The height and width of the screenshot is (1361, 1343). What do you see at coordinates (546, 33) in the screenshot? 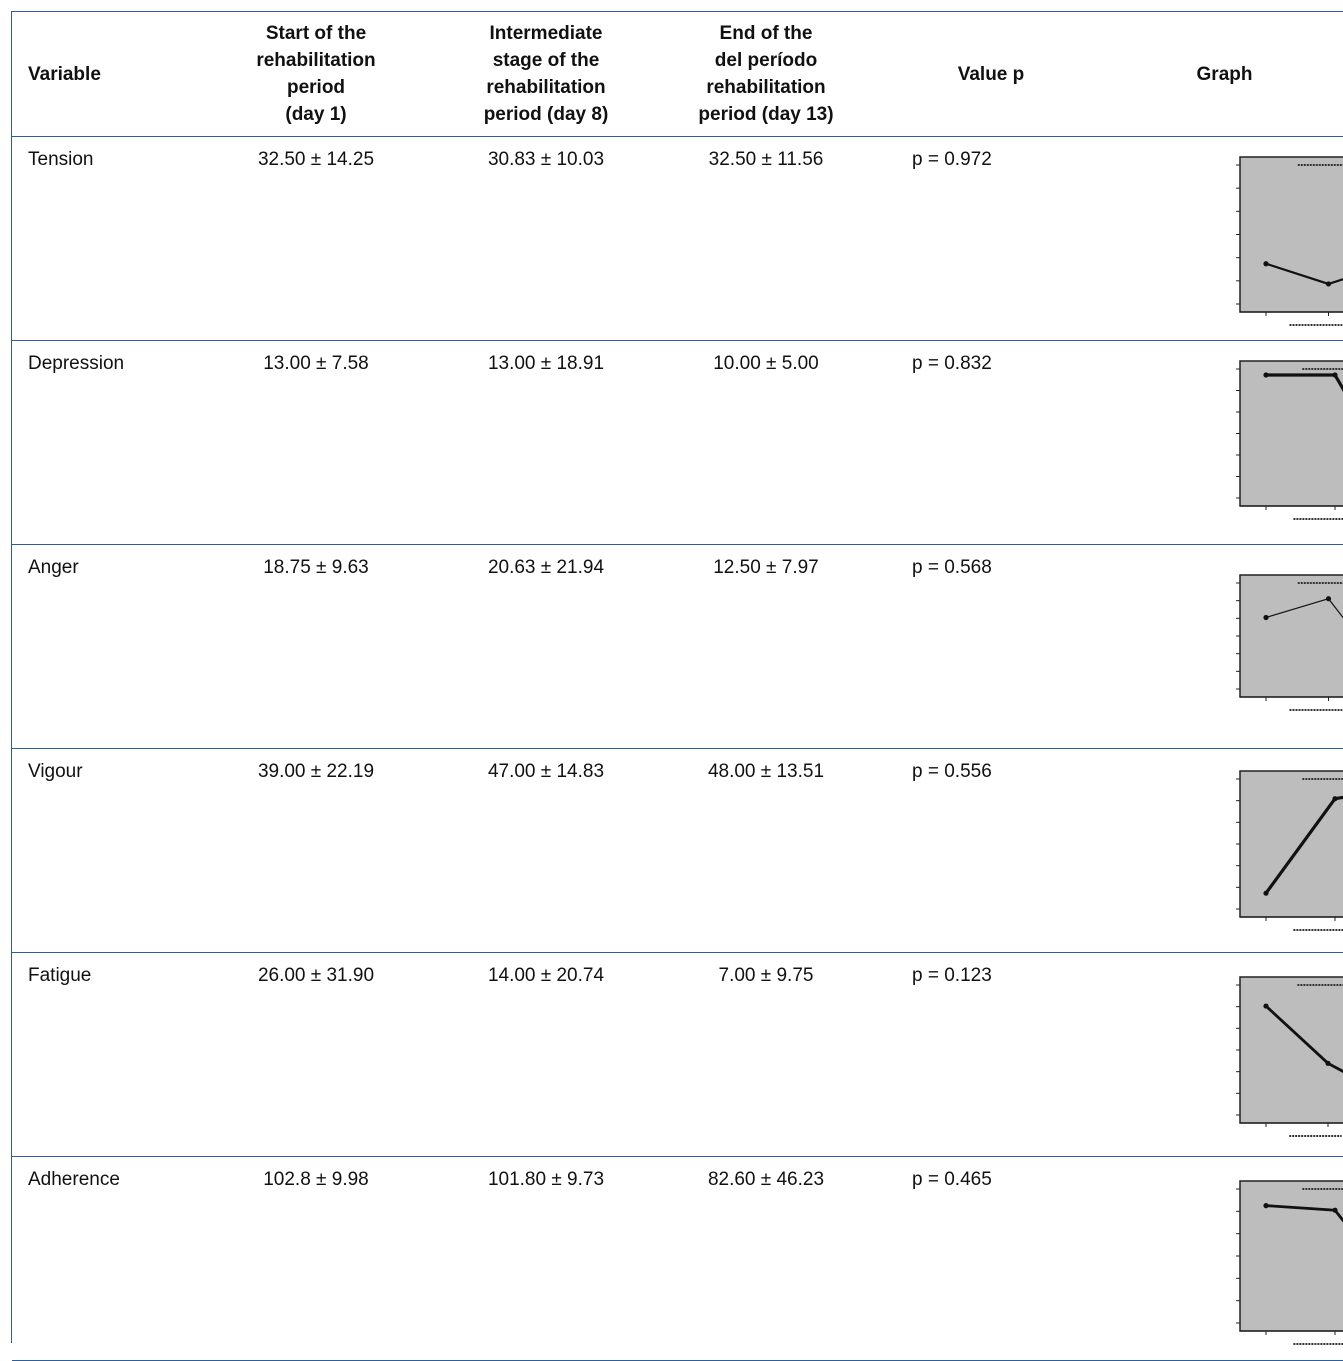
I see `header-intermediate-line: Intermediate` at bounding box center [546, 33].